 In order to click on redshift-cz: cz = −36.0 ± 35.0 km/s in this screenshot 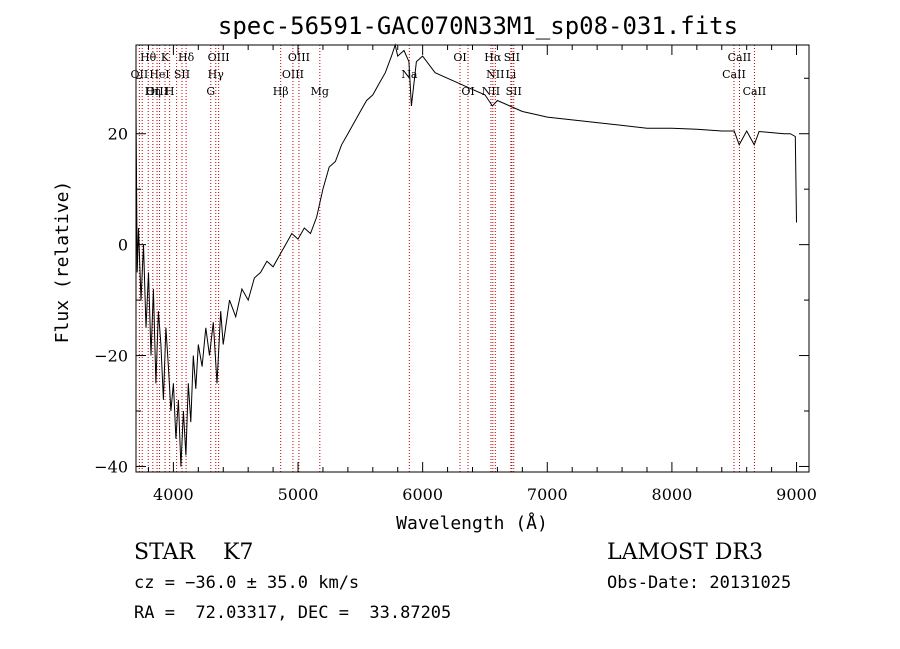, I will do `click(247, 583)`.